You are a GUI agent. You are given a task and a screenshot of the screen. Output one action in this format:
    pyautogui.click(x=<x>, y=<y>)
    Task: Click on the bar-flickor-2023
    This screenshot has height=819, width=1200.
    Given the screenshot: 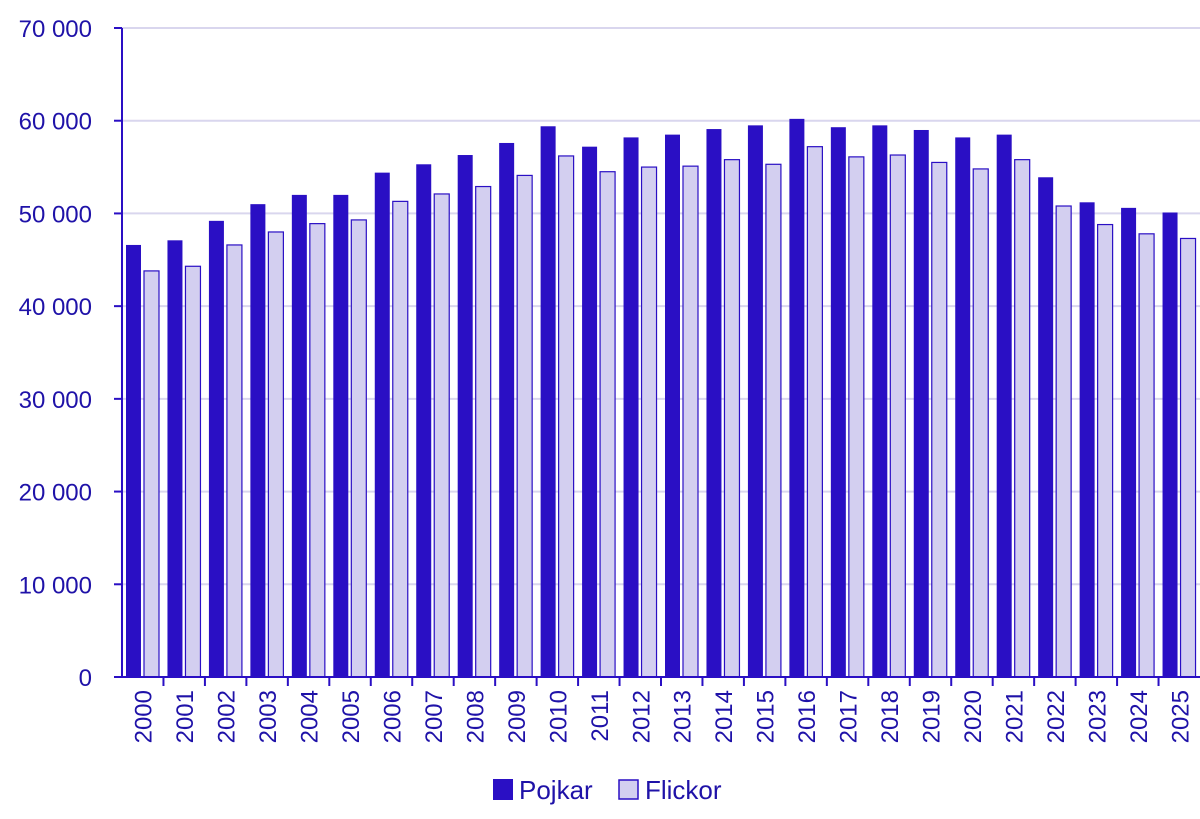 What is the action you would take?
    pyautogui.click(x=1105, y=450)
    